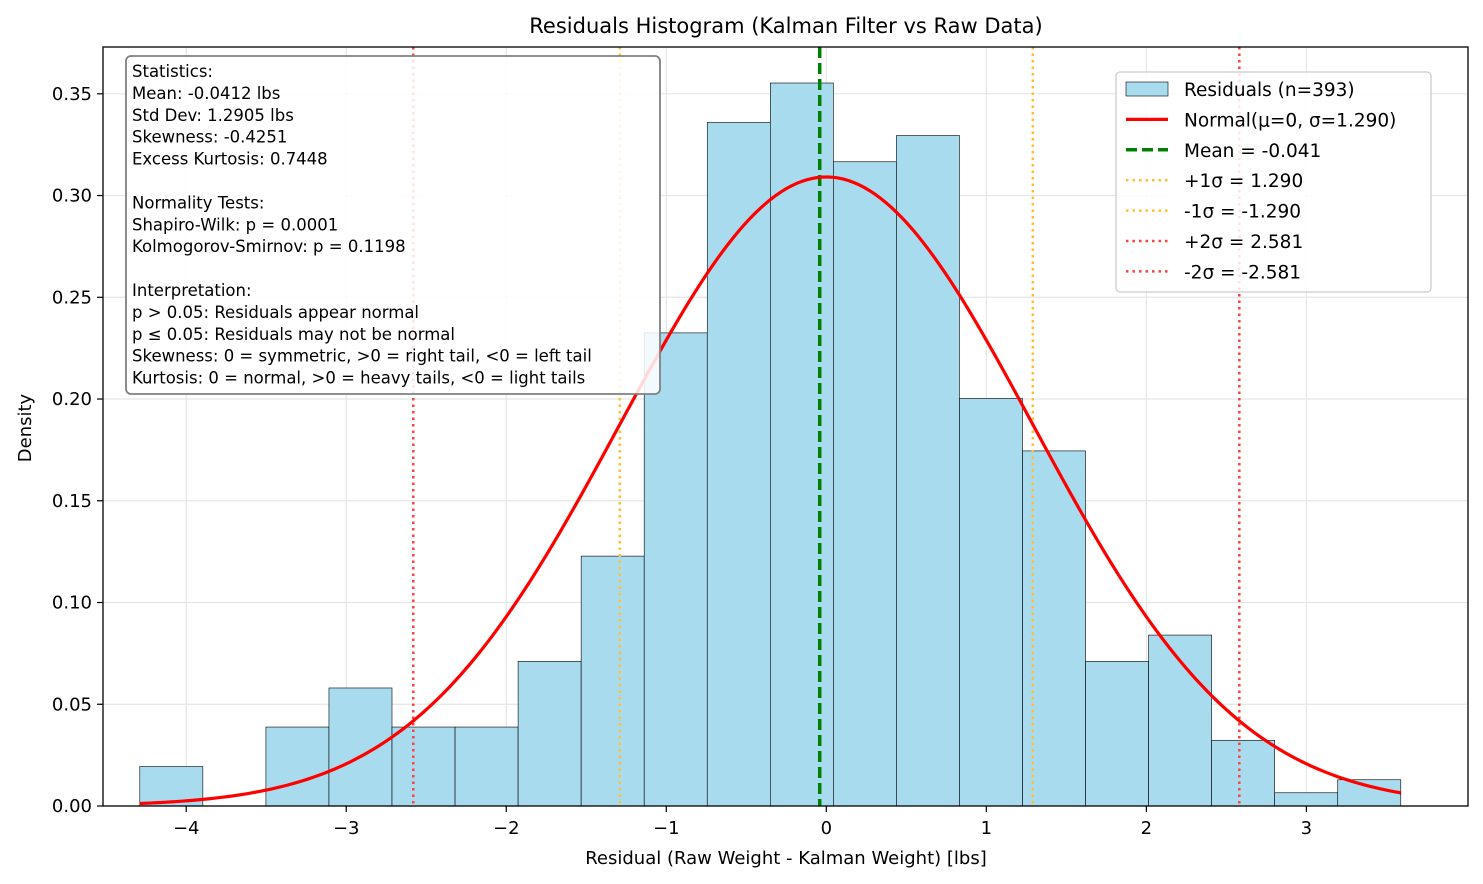 The height and width of the screenshot is (884, 1483). What do you see at coordinates (275, 312) in the screenshot?
I see `statistics-line: p > 0.05: Residuals appear normal` at bounding box center [275, 312].